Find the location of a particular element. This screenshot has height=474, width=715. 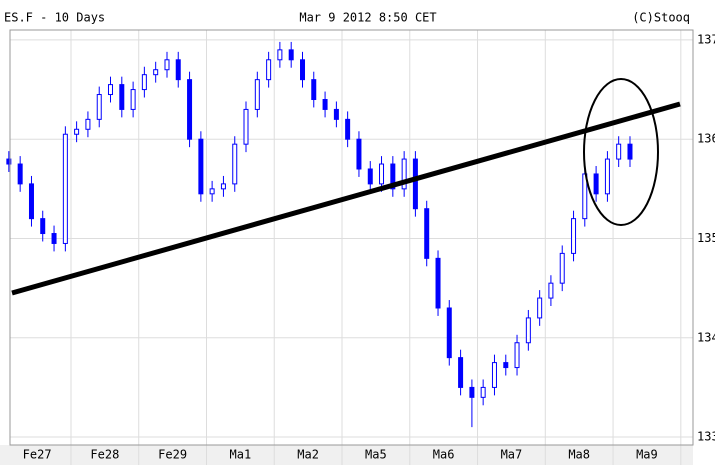

x-tick-label: Ma7 is located at coordinates (512, 455).